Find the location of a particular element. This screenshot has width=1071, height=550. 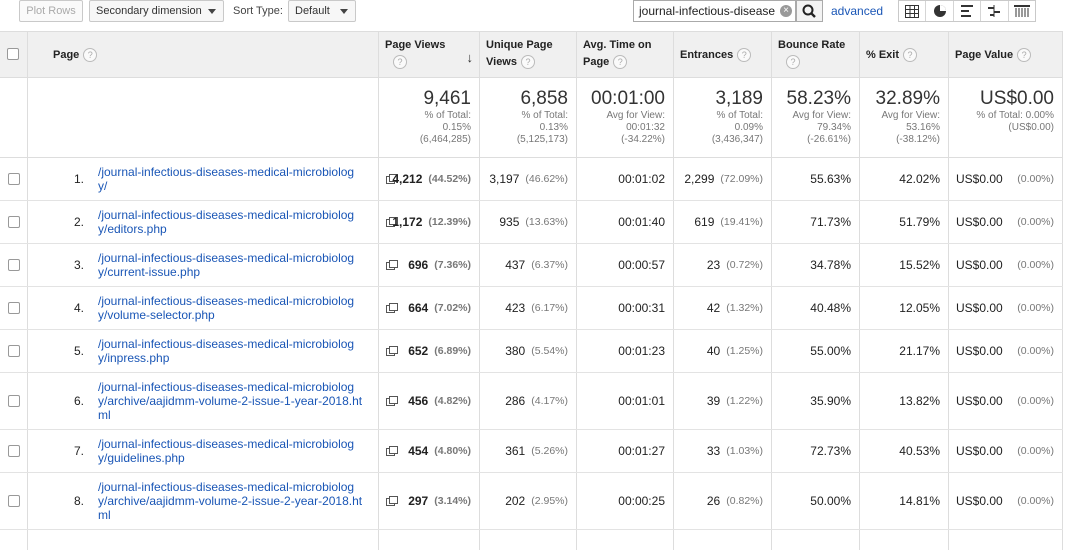

entrances-cell: 2,299 (72.09%) is located at coordinates (723, 179).